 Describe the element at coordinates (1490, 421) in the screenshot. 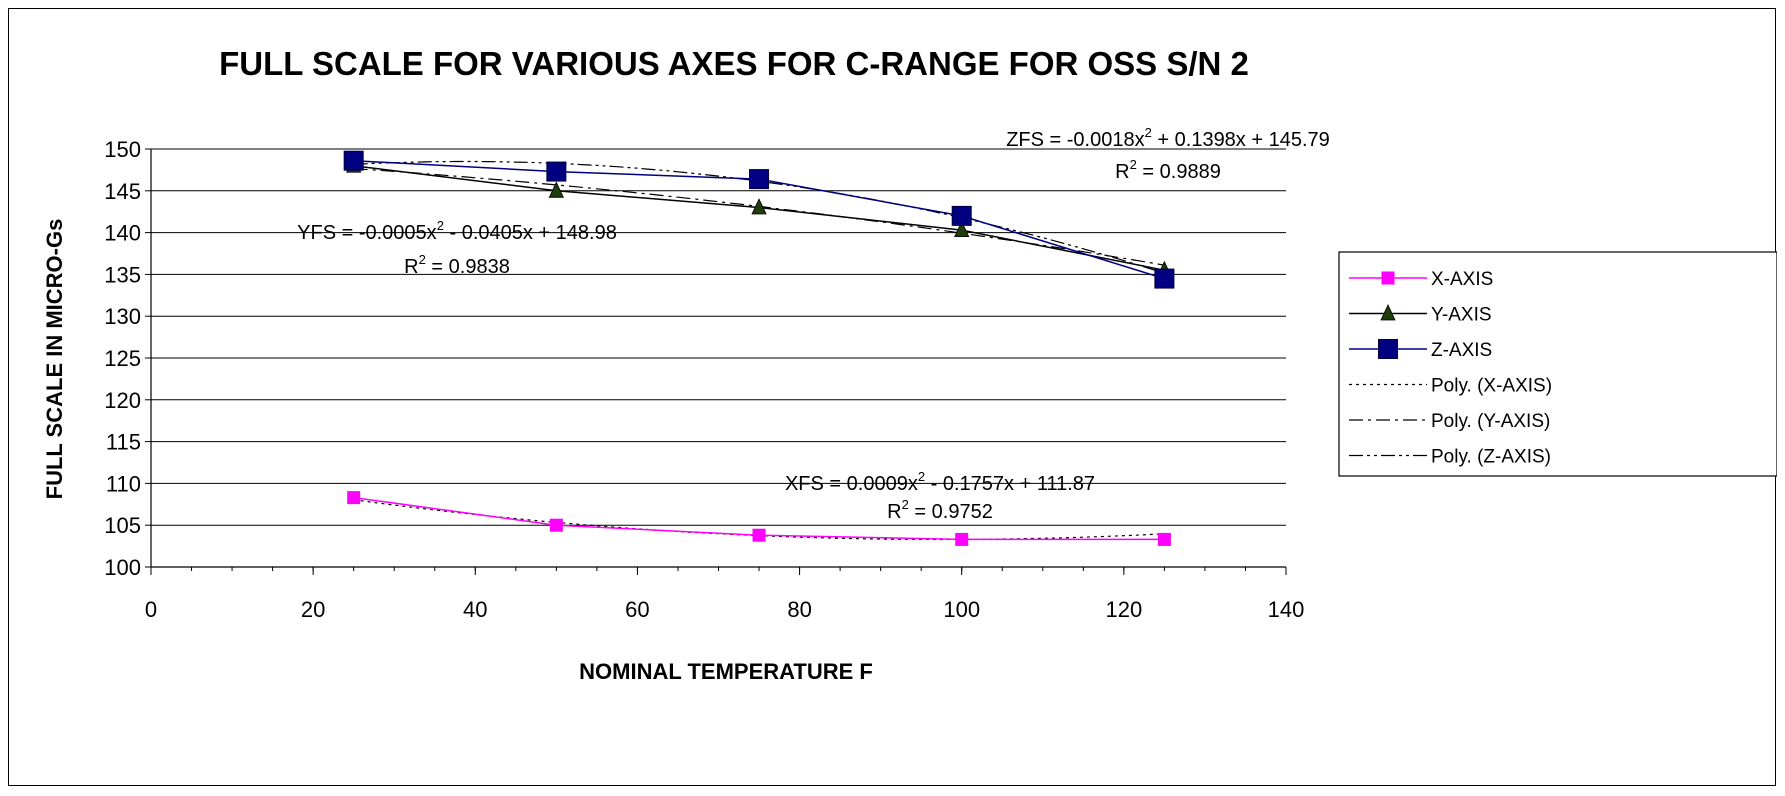

I see `legend-label: Poly. (Y-AXIS)` at that location.